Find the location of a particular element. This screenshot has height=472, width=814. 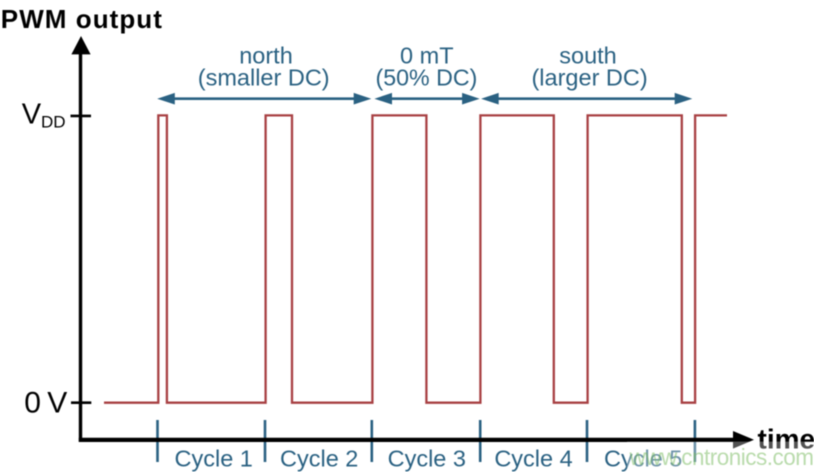

svg-text: Cycle 4 is located at coordinates (533, 458).